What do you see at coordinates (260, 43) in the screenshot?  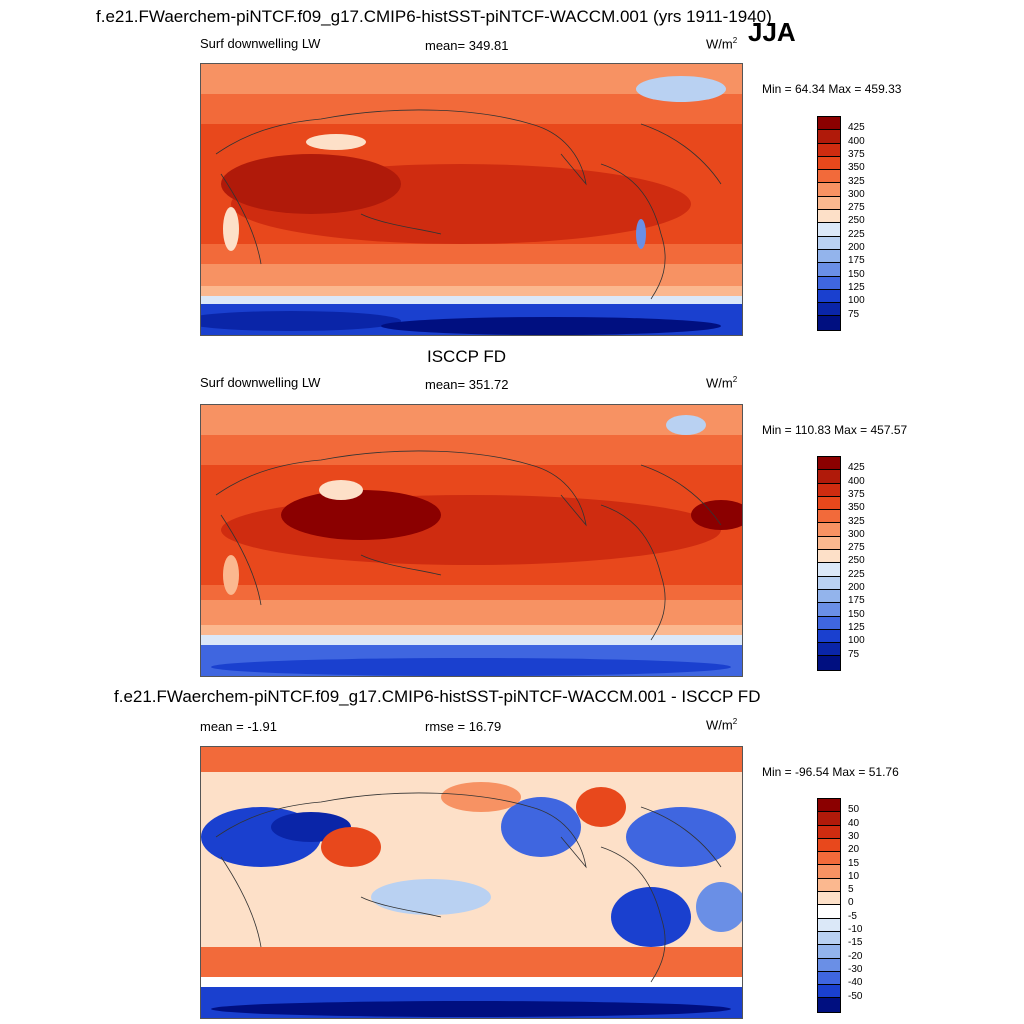 I see `panel-1-variable-label: Surf downwelling LW` at bounding box center [260, 43].